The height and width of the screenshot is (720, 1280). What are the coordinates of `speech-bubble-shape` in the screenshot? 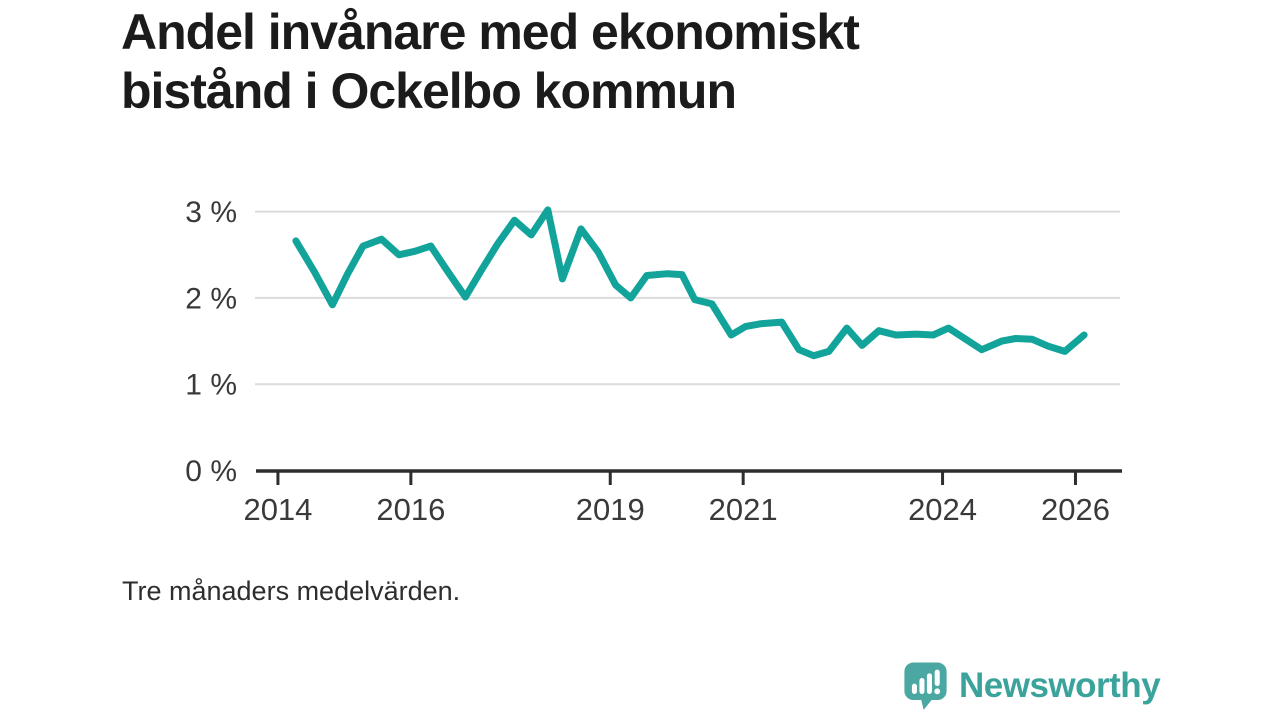 It's located at (925, 686).